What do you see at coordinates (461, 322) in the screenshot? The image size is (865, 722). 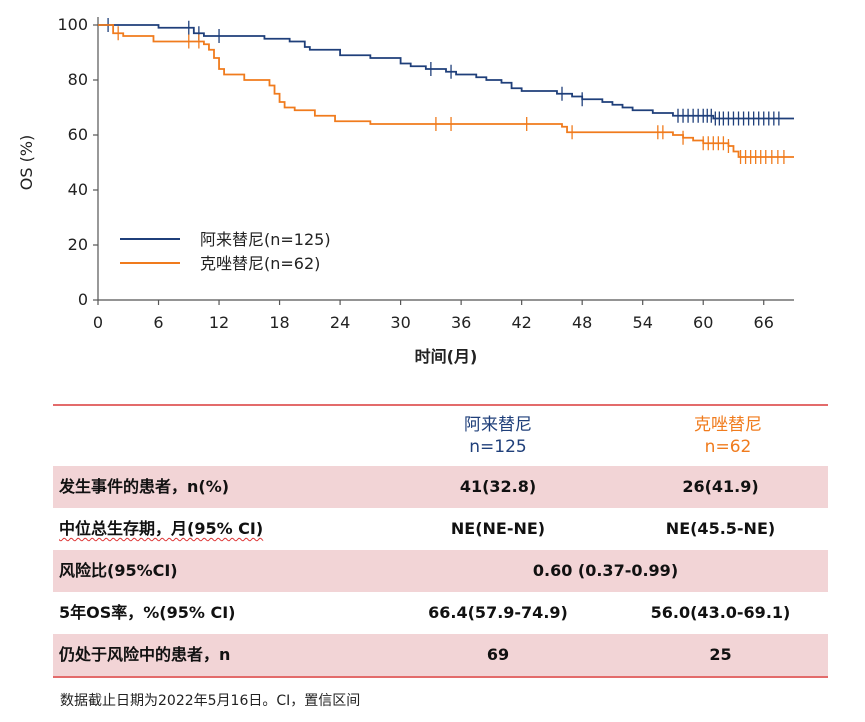 I see `x-tick-label: 36` at bounding box center [461, 322].